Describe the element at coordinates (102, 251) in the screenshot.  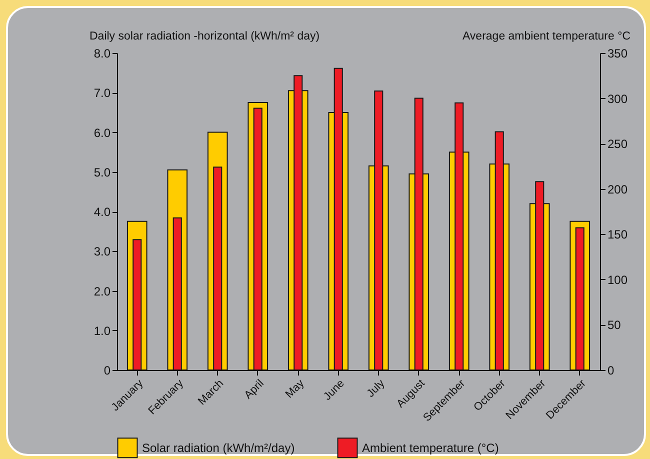
I see `y-tick-label: 3.0` at that location.